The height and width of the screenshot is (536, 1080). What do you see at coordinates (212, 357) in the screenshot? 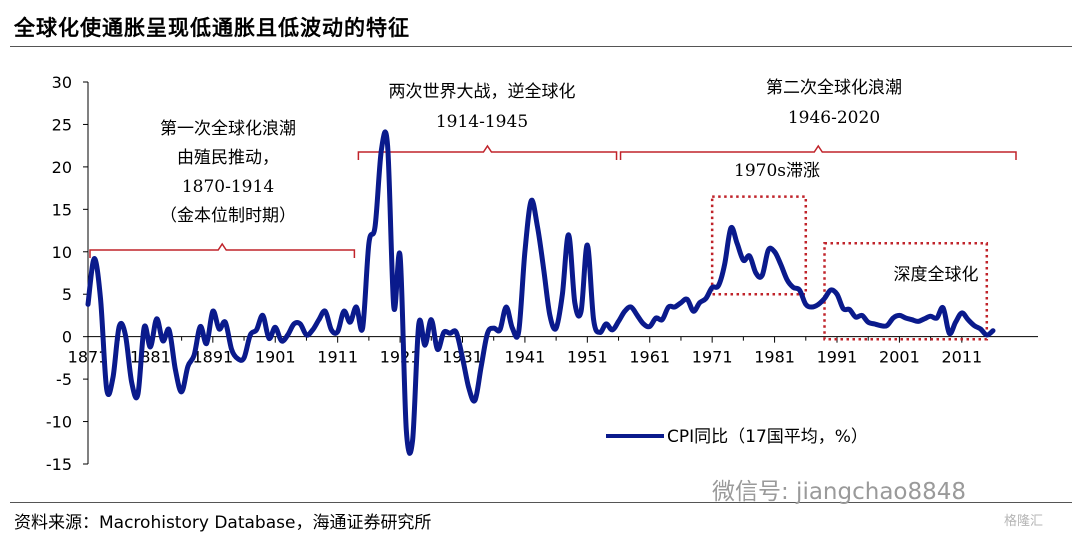
I see `x-tick-label: 1891` at bounding box center [212, 357].